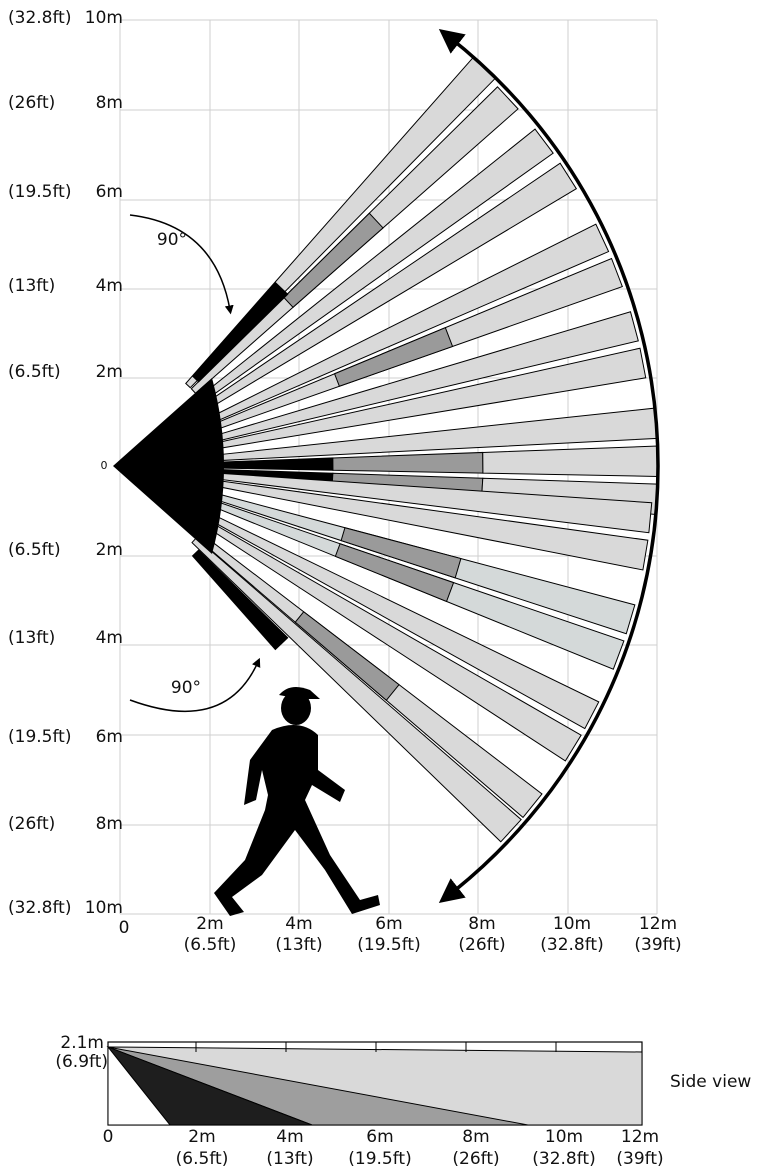 This screenshot has width=765, height=1172. What do you see at coordinates (710, 1082) in the screenshot?
I see `side-title: Side view` at bounding box center [710, 1082].